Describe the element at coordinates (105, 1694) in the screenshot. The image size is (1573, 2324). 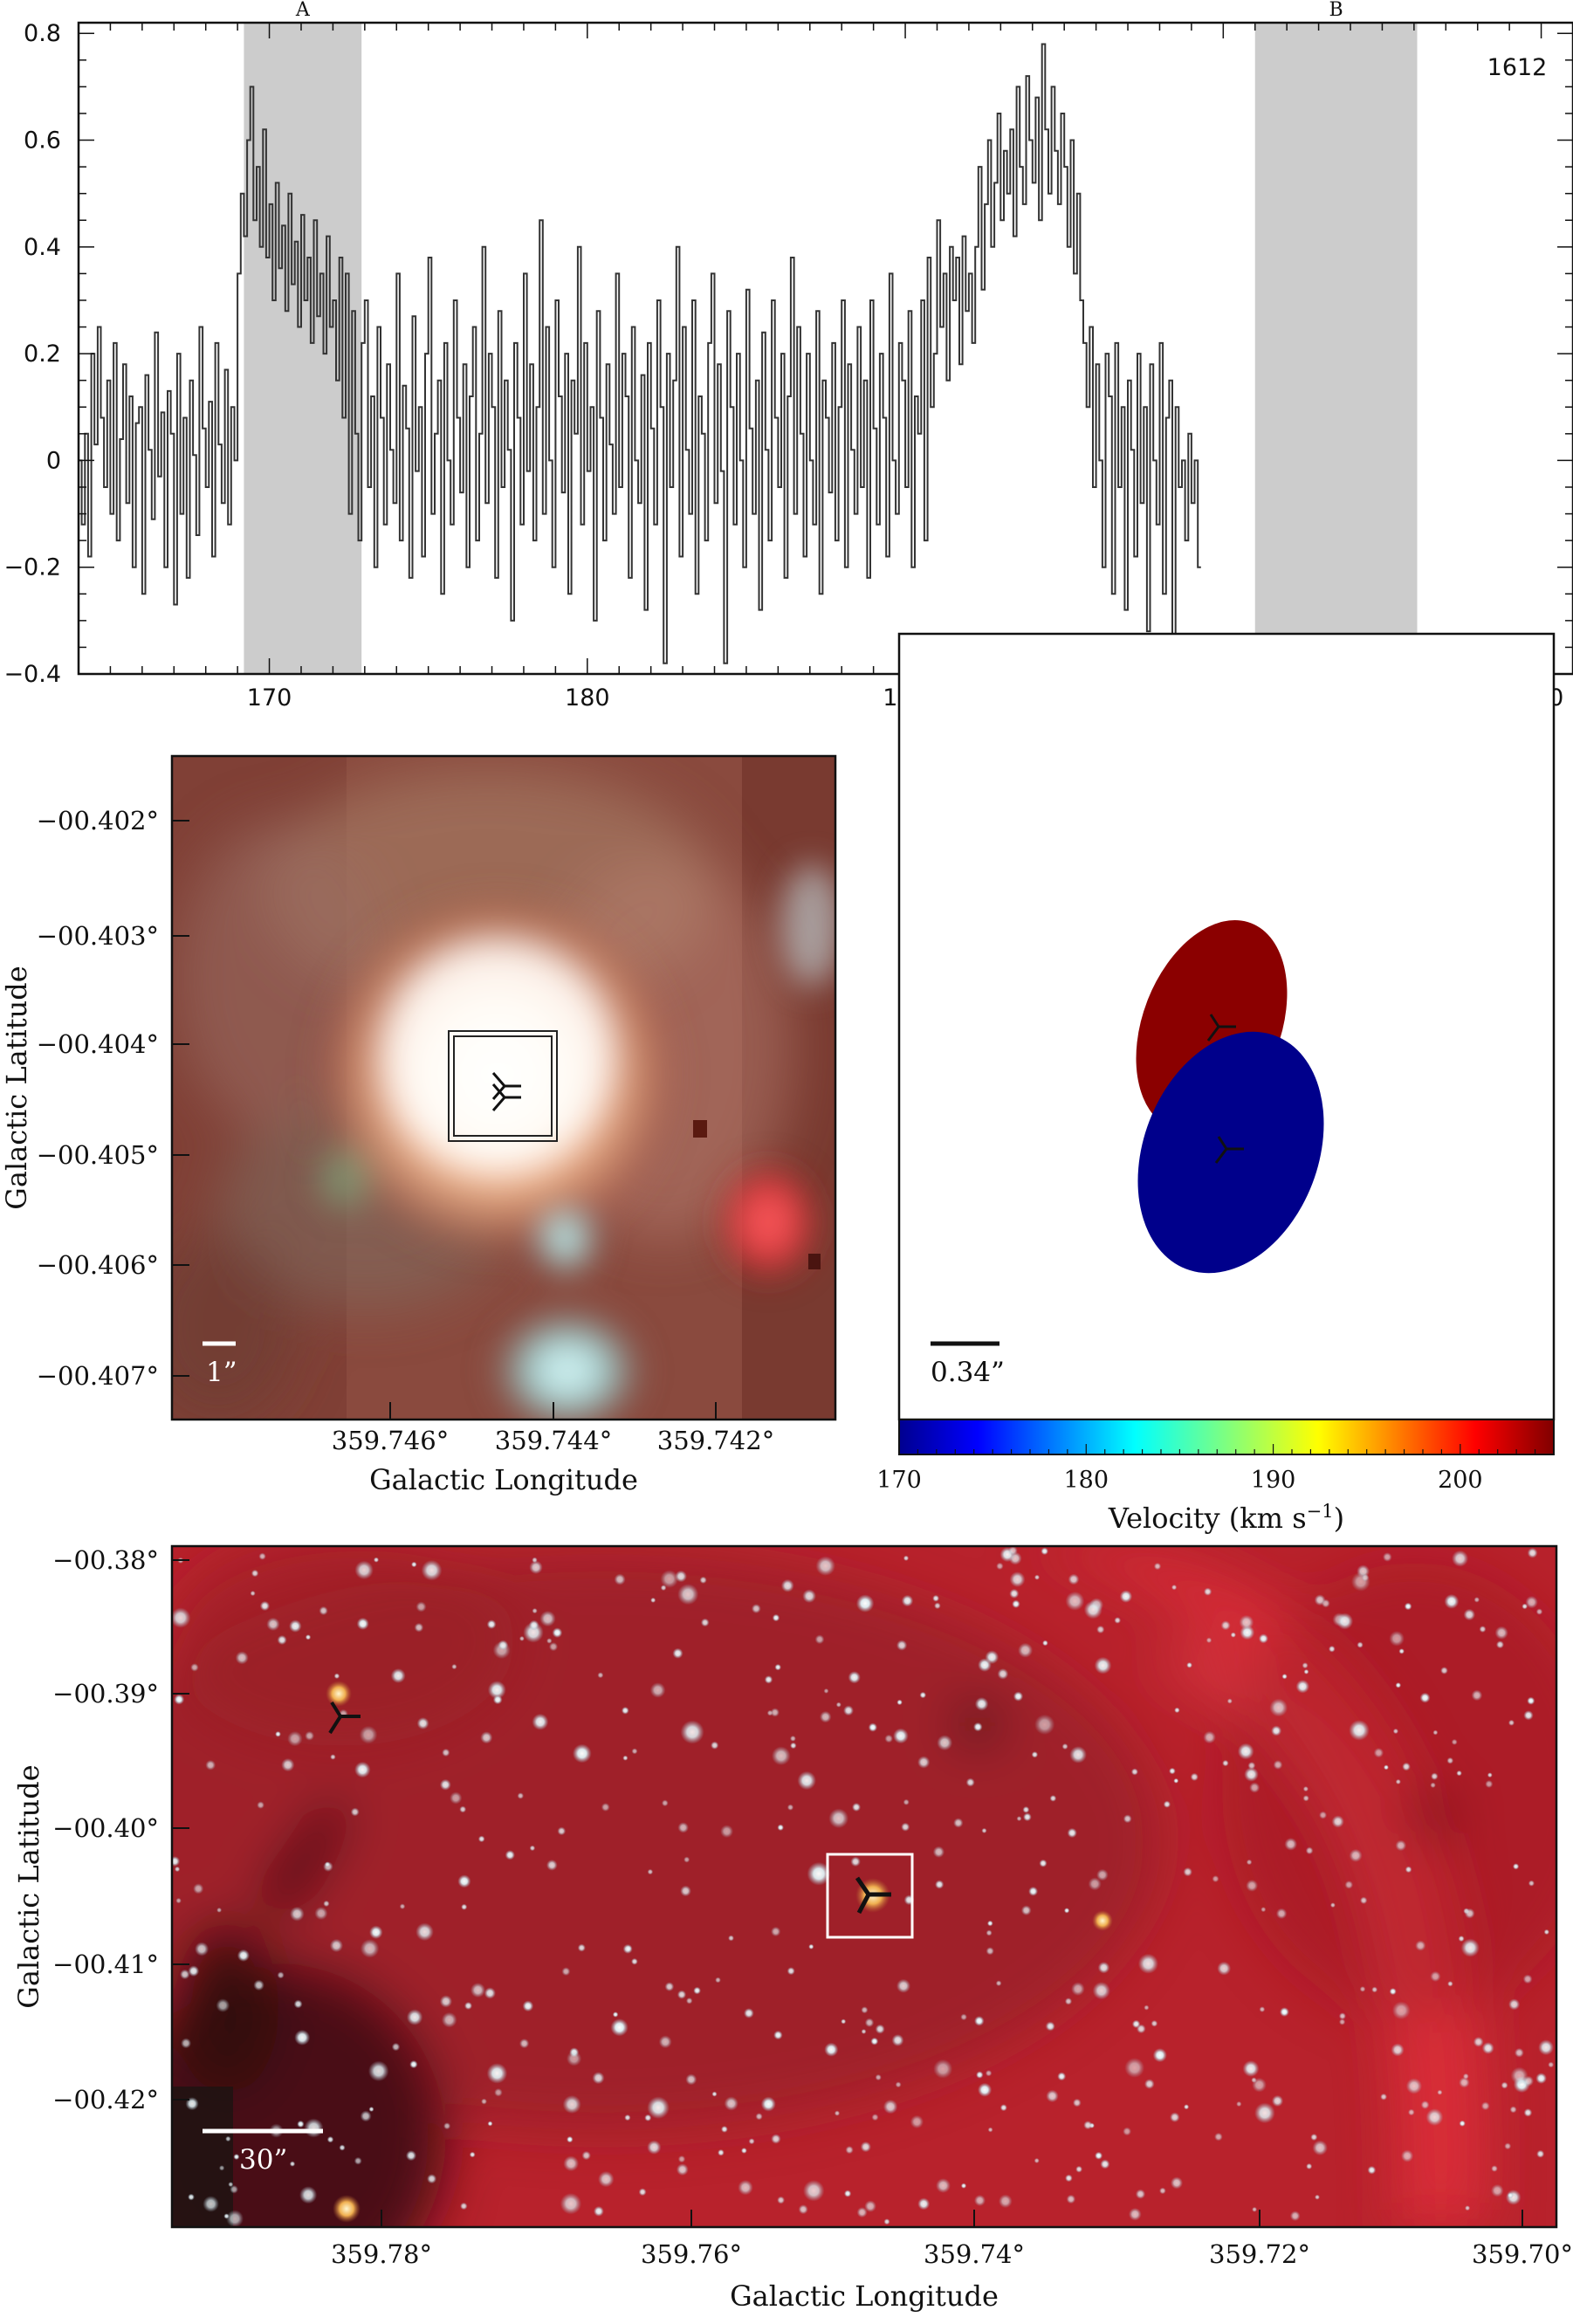
I see `wide-y-tick-label: −00.39°` at that location.